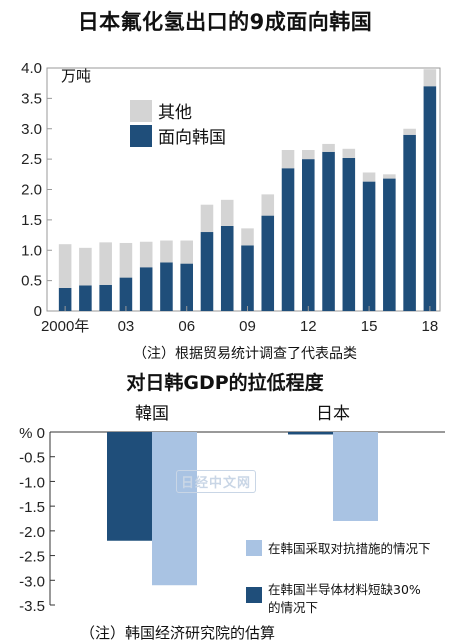 This screenshot has height=643, width=450. Describe the element at coordinates (192, 138) in the screenshot. I see `legend-label-korea: 面向韩国` at that location.